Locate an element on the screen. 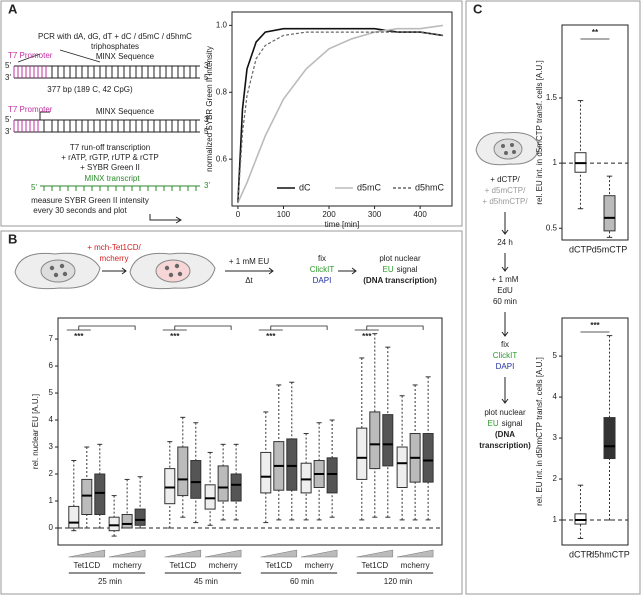  sequence-rungs is located at coordinates (120, 99).